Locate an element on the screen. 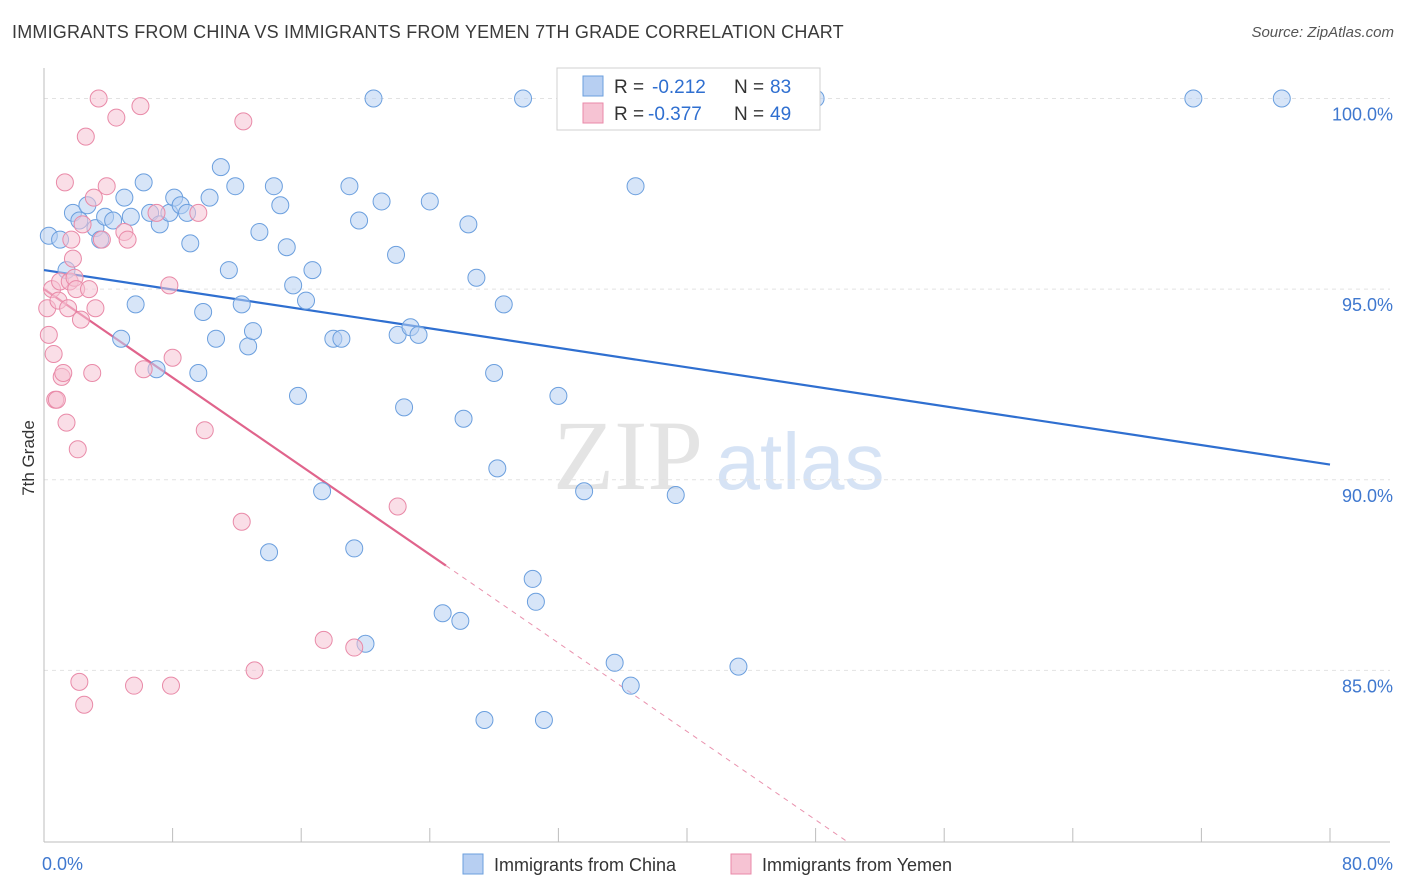 Image resolution: width=1406 pixels, height=892 pixels. y-tick-label-1: 90.0% is located at coordinates (1367, 496).